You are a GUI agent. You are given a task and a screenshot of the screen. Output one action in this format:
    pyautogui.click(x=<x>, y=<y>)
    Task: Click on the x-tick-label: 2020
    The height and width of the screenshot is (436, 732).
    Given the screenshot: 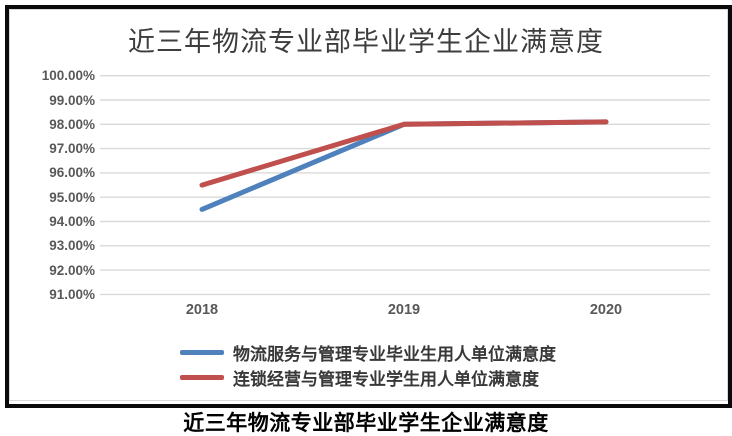 What is the action you would take?
    pyautogui.click(x=606, y=310)
    